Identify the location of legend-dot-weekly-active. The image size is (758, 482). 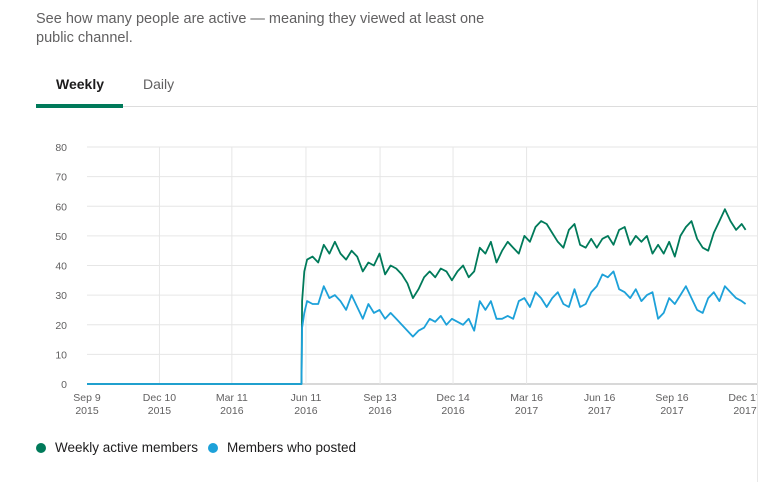
(41, 448).